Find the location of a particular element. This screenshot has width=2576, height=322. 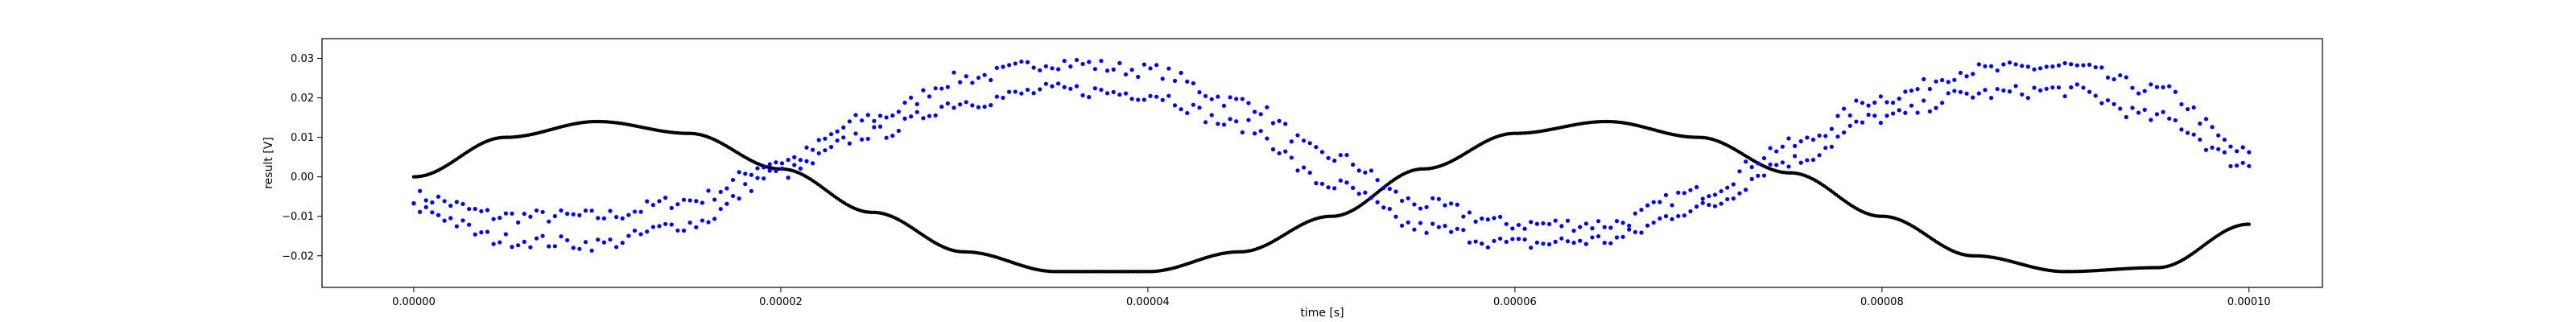

y-tick-label: 0.00 is located at coordinates (302, 177).